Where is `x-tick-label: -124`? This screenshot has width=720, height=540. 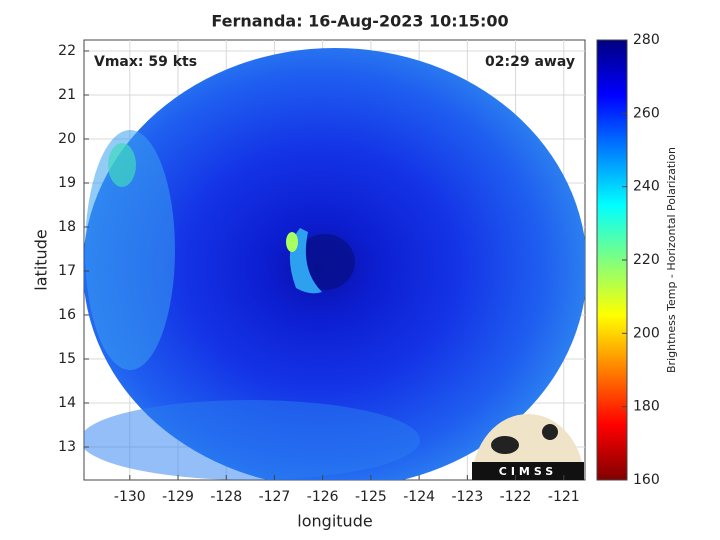 x-tick-label: -124 is located at coordinates (419, 497).